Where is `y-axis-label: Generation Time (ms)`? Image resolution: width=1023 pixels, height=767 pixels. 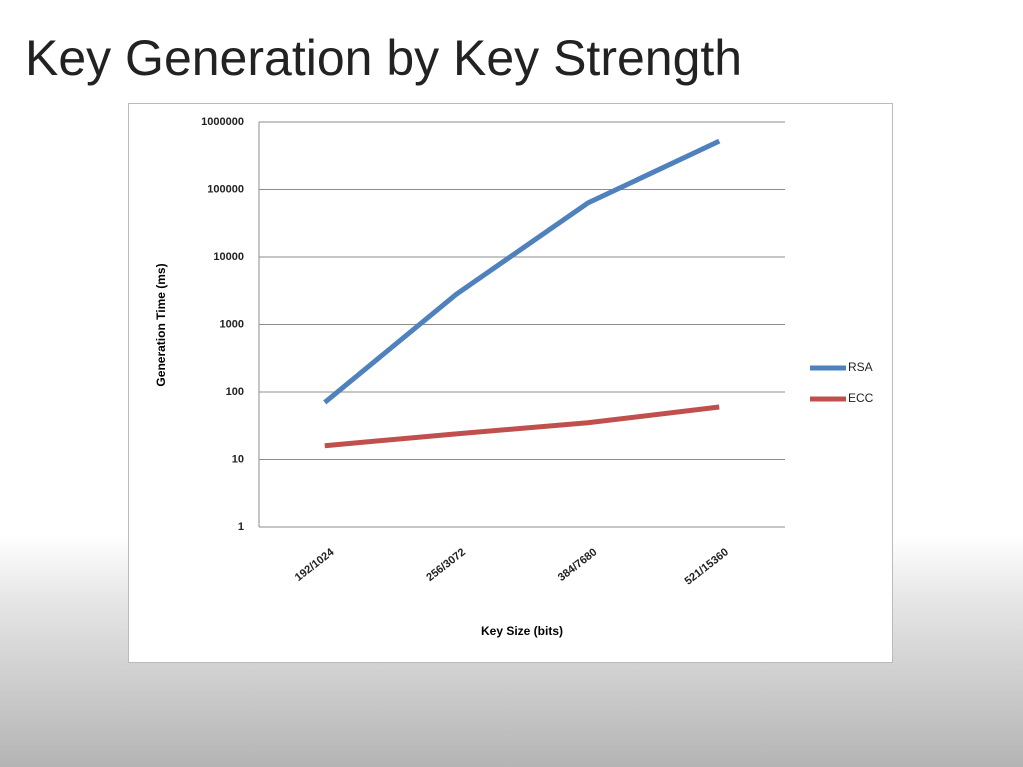
y-axis-label: Generation Time (ms) is located at coordinates (161, 324).